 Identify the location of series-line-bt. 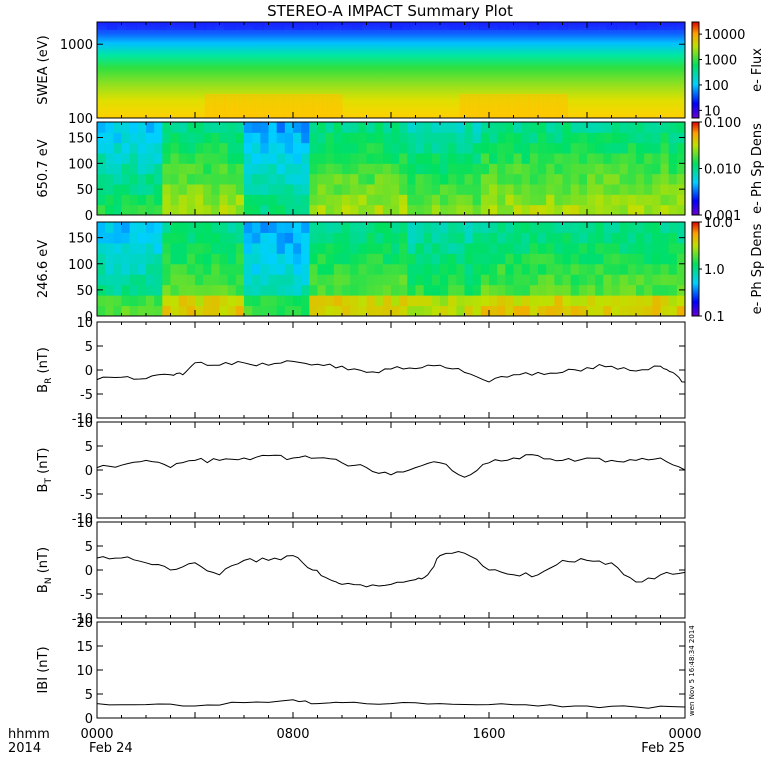
(391, 466).